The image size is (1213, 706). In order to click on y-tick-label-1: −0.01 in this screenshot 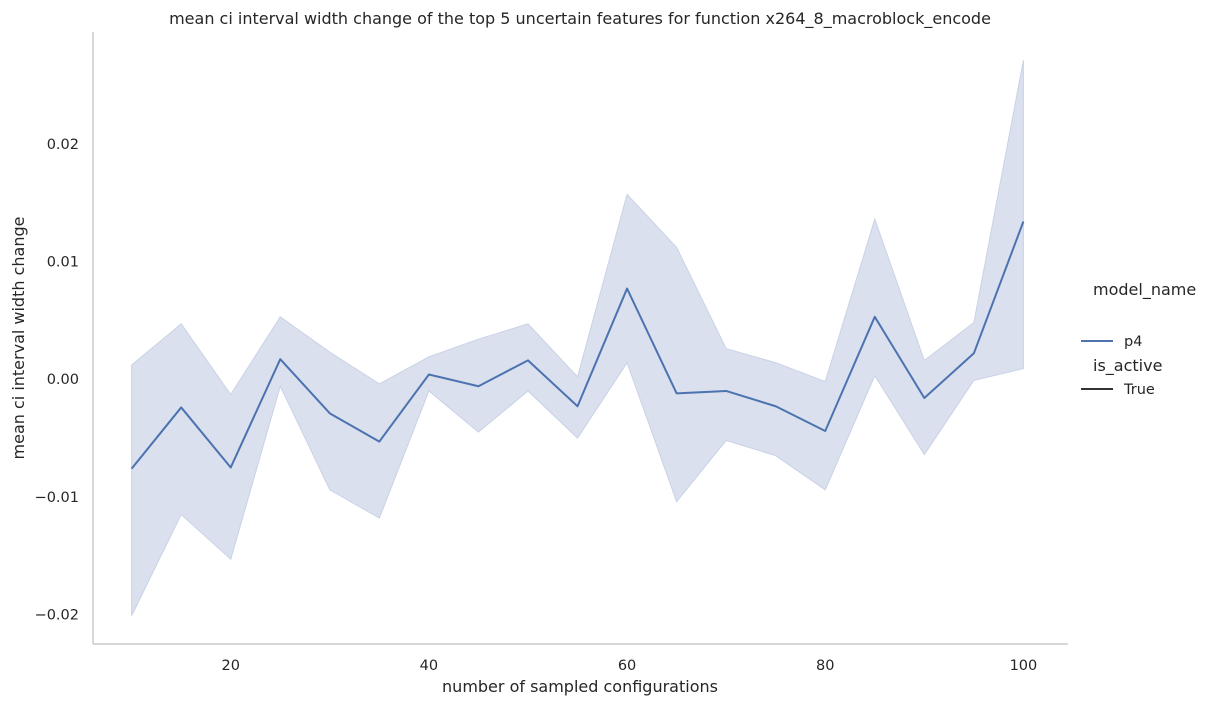, I will do `click(57, 498)`.